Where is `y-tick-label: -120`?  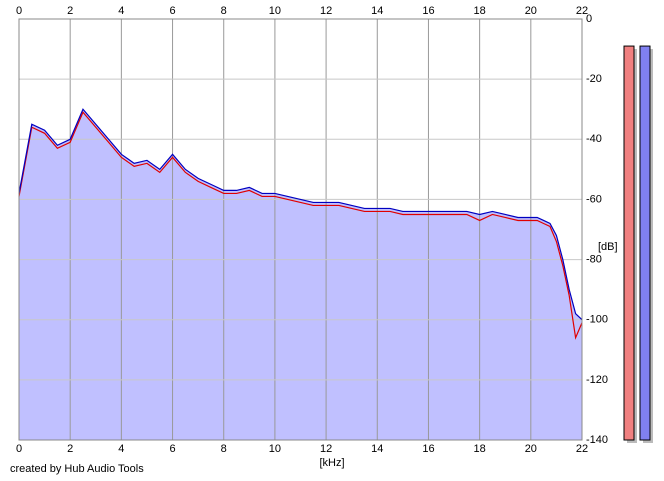
y-tick-label: -120 is located at coordinates (597, 380).